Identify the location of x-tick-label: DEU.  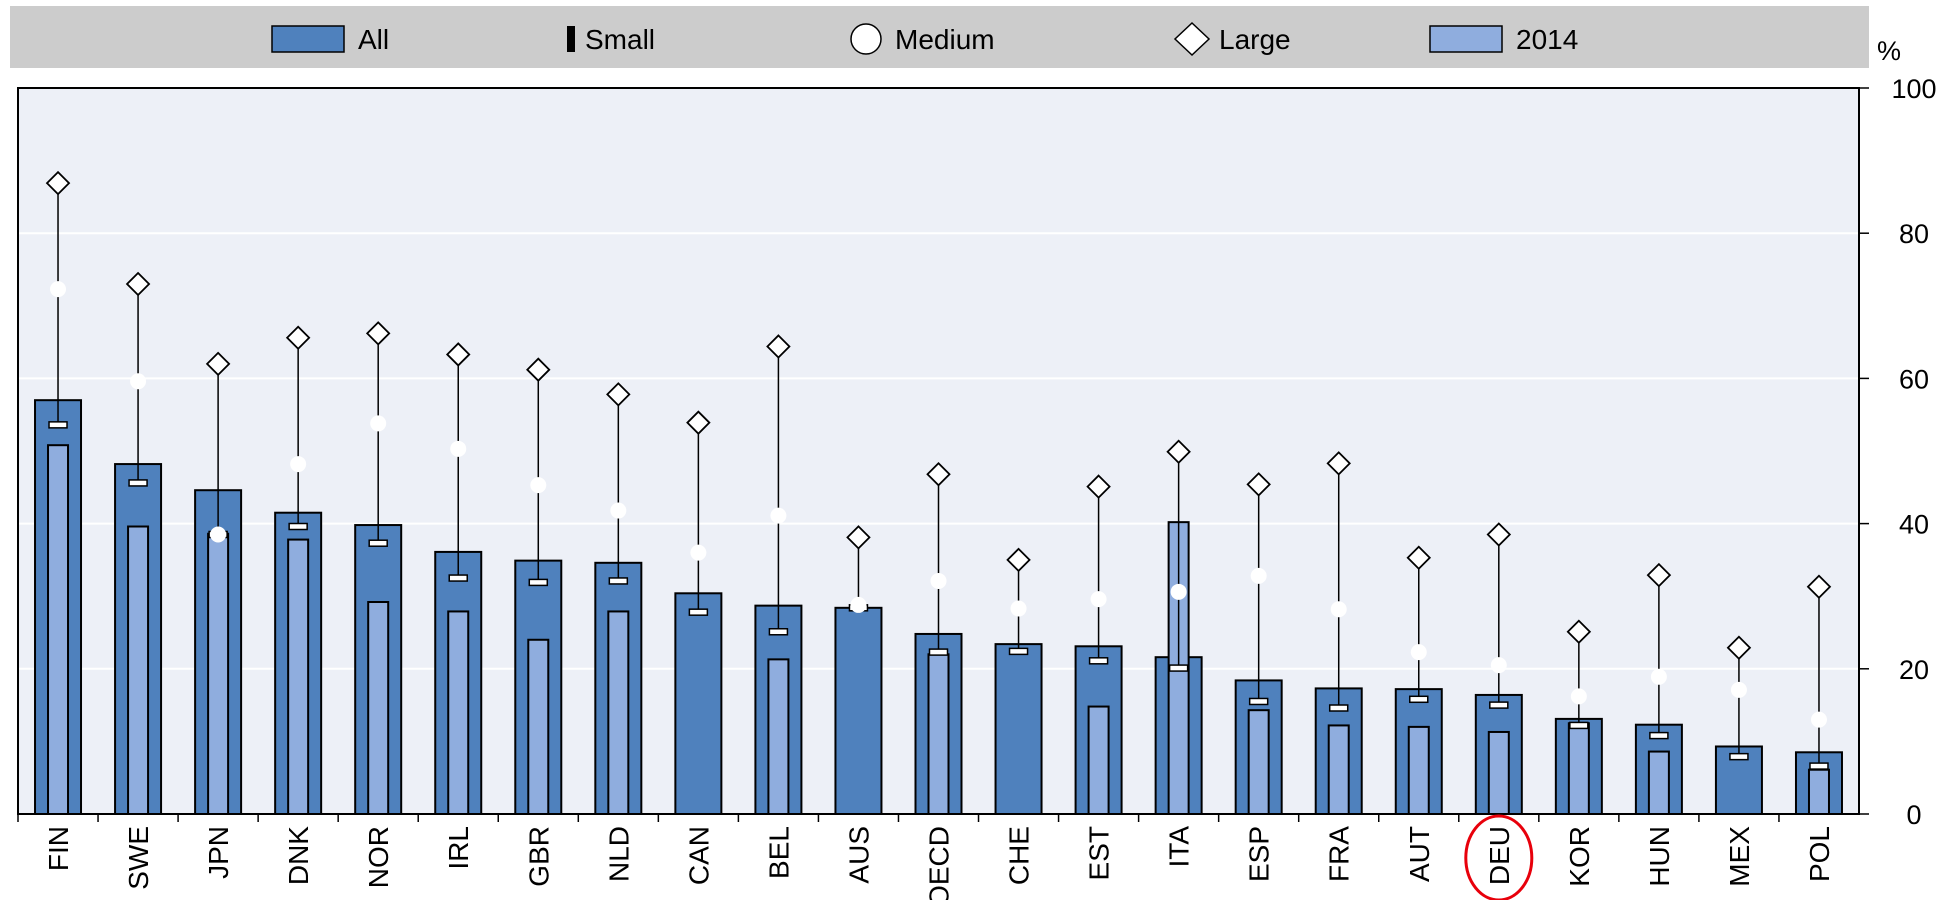
(1499, 855).